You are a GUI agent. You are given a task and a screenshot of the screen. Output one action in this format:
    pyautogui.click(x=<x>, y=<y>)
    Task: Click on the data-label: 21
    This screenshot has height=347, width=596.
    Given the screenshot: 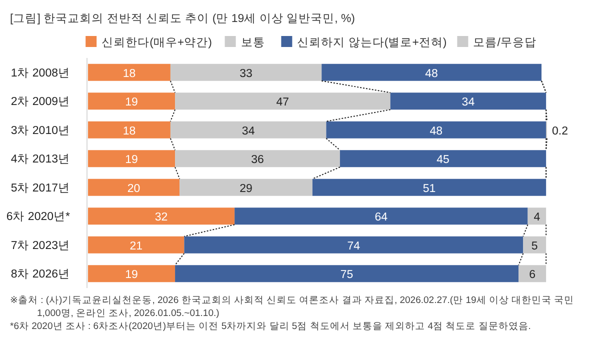 What is the action you would take?
    pyautogui.click(x=136, y=246)
    